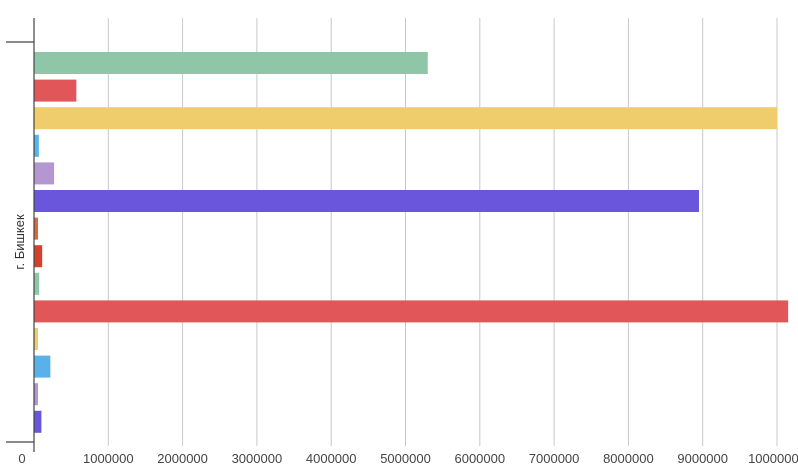  I want to click on x-tick-label: 6000000, so click(479, 458).